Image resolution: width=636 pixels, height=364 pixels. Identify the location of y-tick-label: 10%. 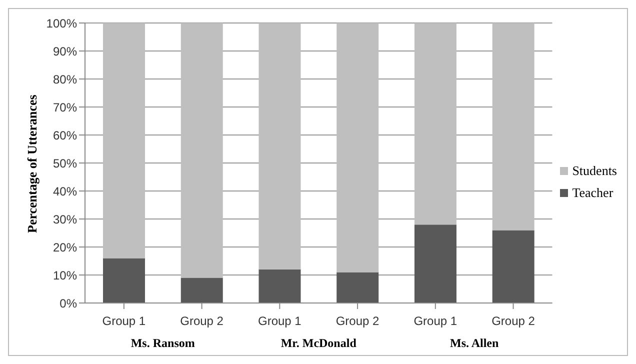
(65, 275).